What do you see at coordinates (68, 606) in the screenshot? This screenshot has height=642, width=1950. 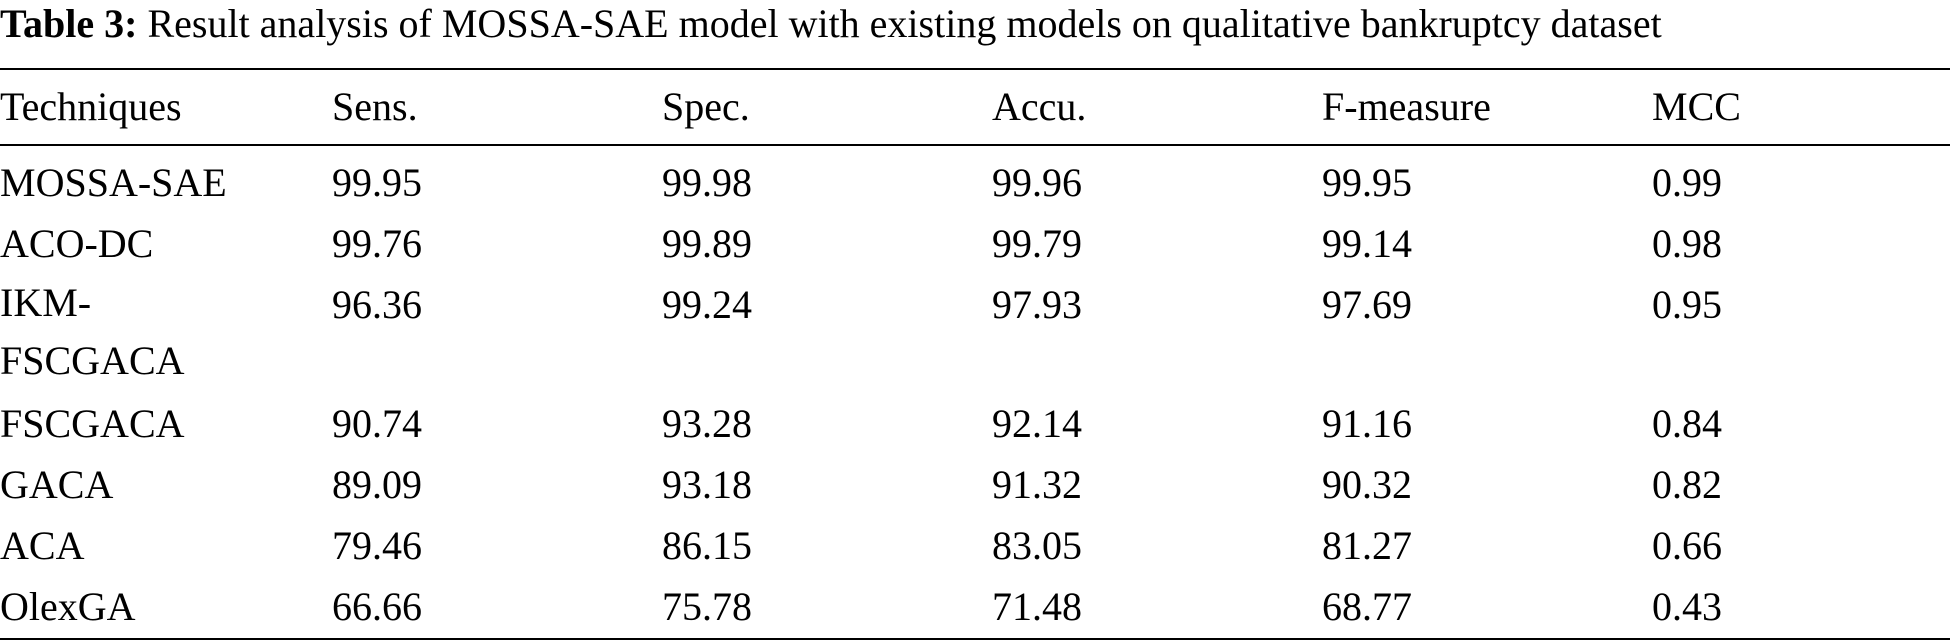 I see `cell-technique: OlexGA` at bounding box center [68, 606].